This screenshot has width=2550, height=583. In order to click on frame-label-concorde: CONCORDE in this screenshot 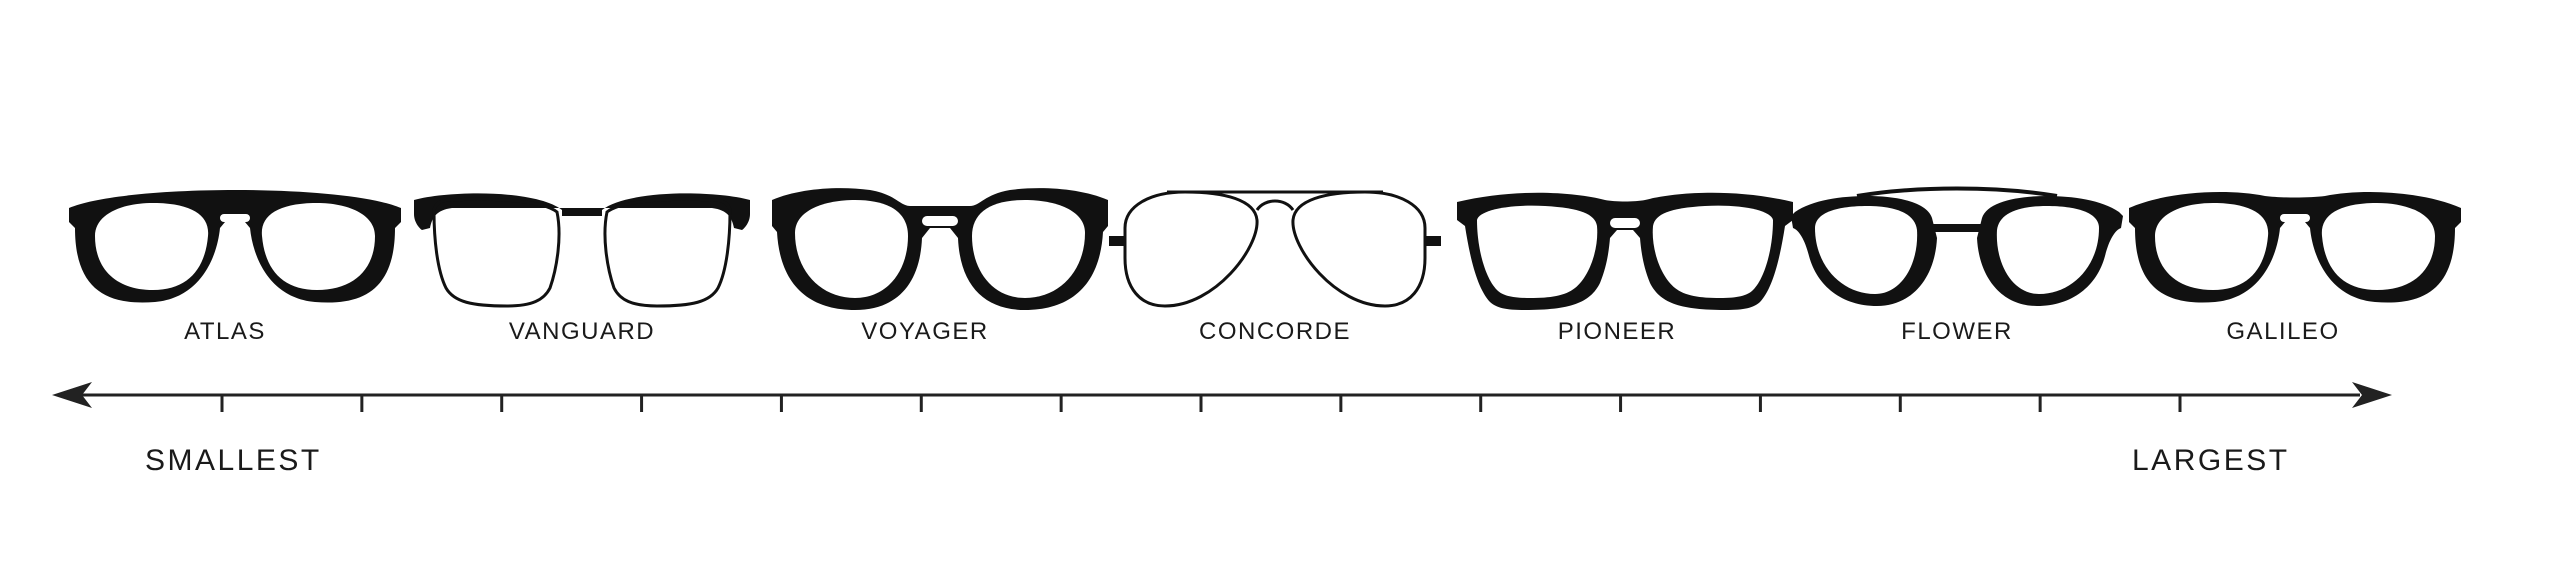, I will do `click(1274, 331)`.